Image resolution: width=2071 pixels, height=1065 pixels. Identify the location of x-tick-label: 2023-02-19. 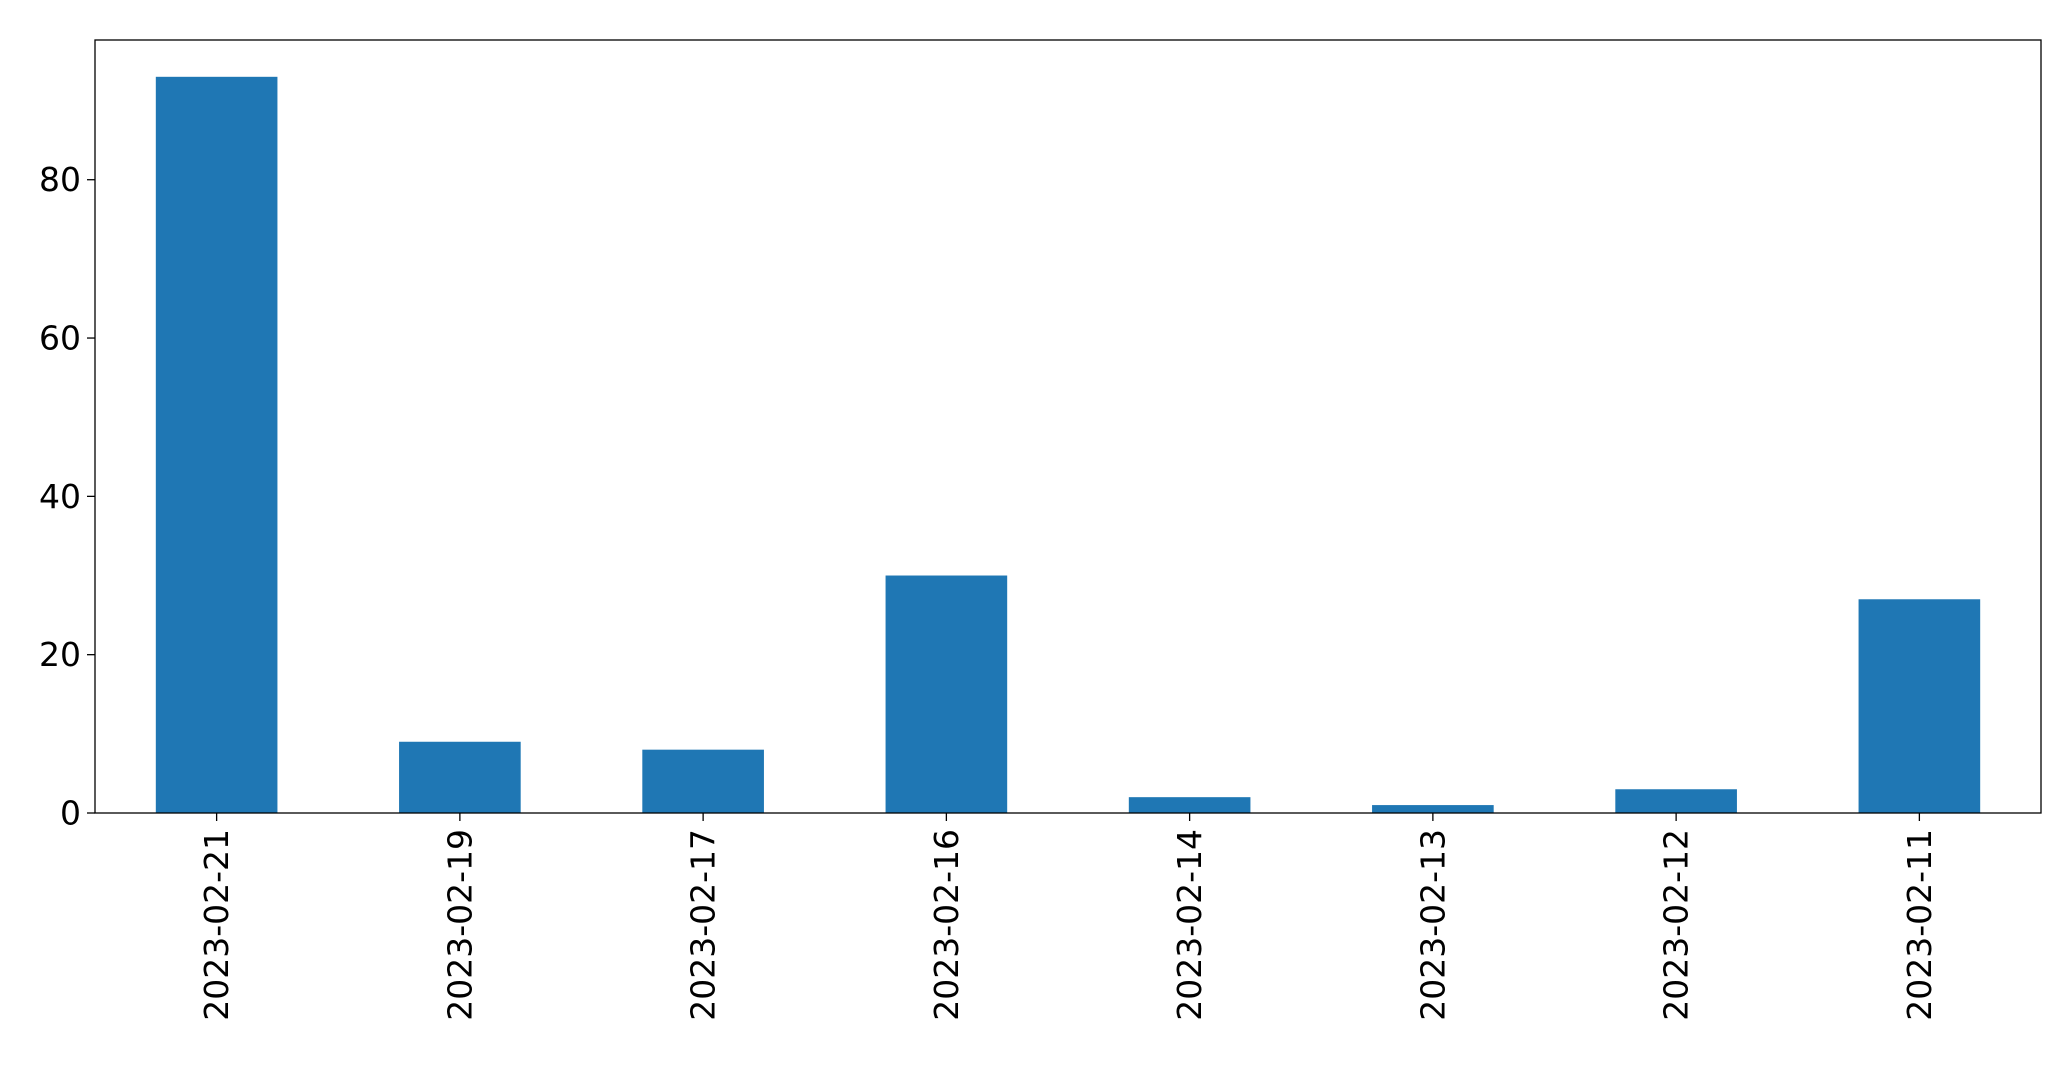
(459, 925).